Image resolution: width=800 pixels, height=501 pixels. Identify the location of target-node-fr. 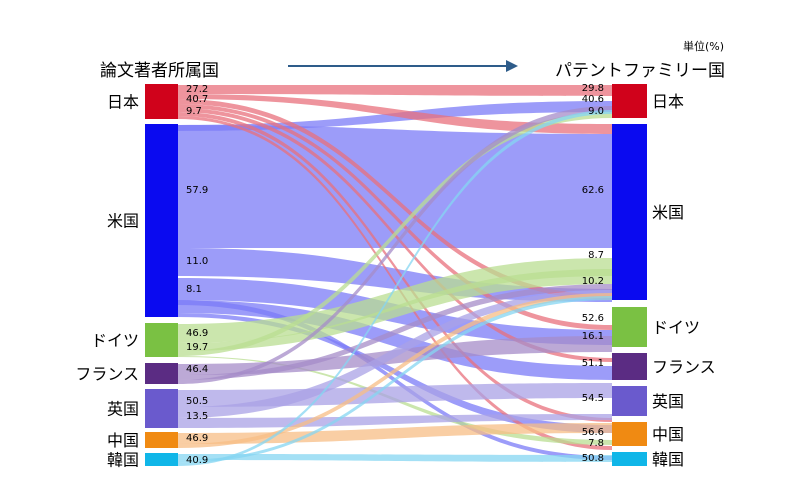
(629, 366).